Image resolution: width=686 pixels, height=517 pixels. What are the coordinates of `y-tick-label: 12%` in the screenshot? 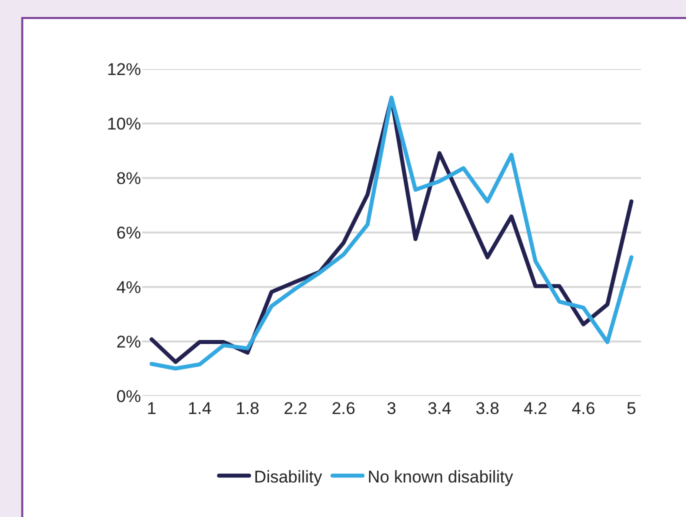 It's located at (123, 69).